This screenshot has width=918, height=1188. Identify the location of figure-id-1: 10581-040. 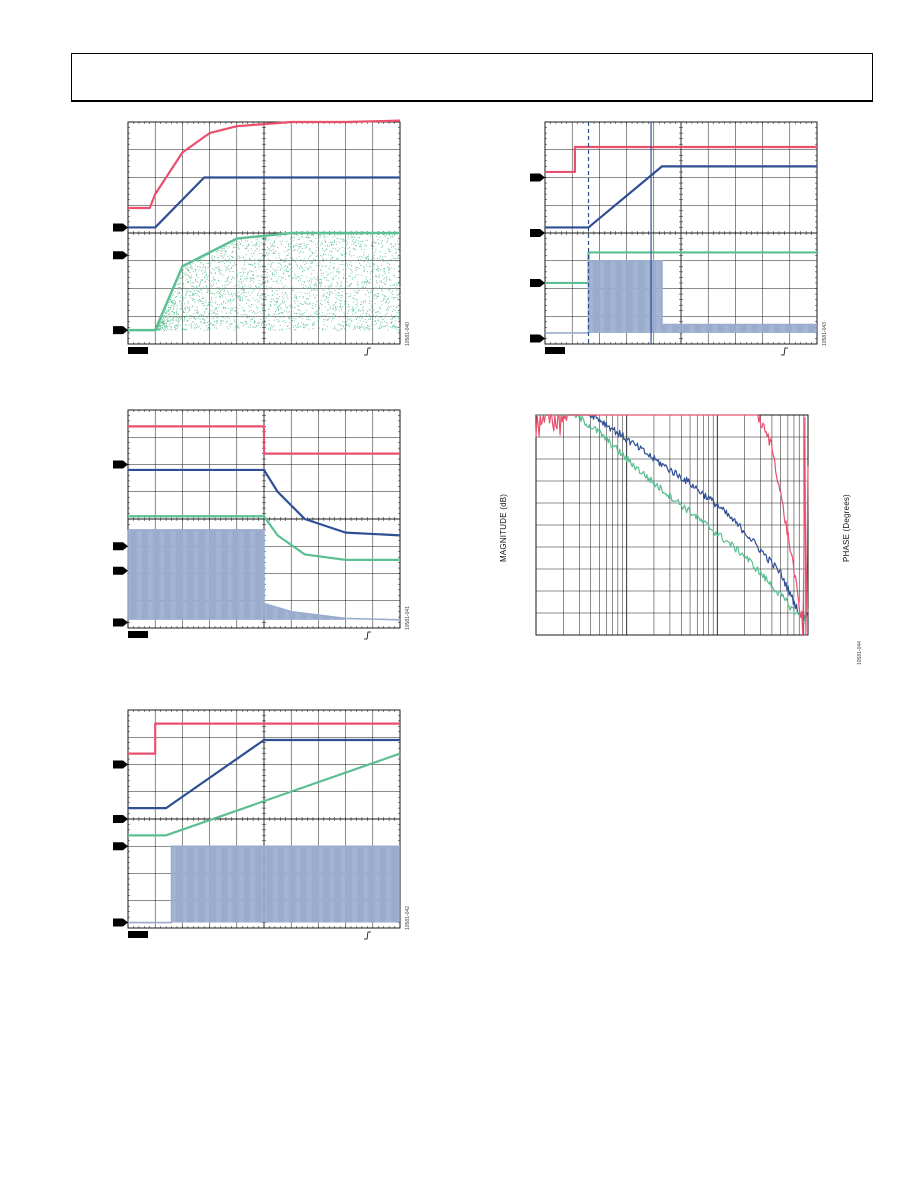
(408, 334).